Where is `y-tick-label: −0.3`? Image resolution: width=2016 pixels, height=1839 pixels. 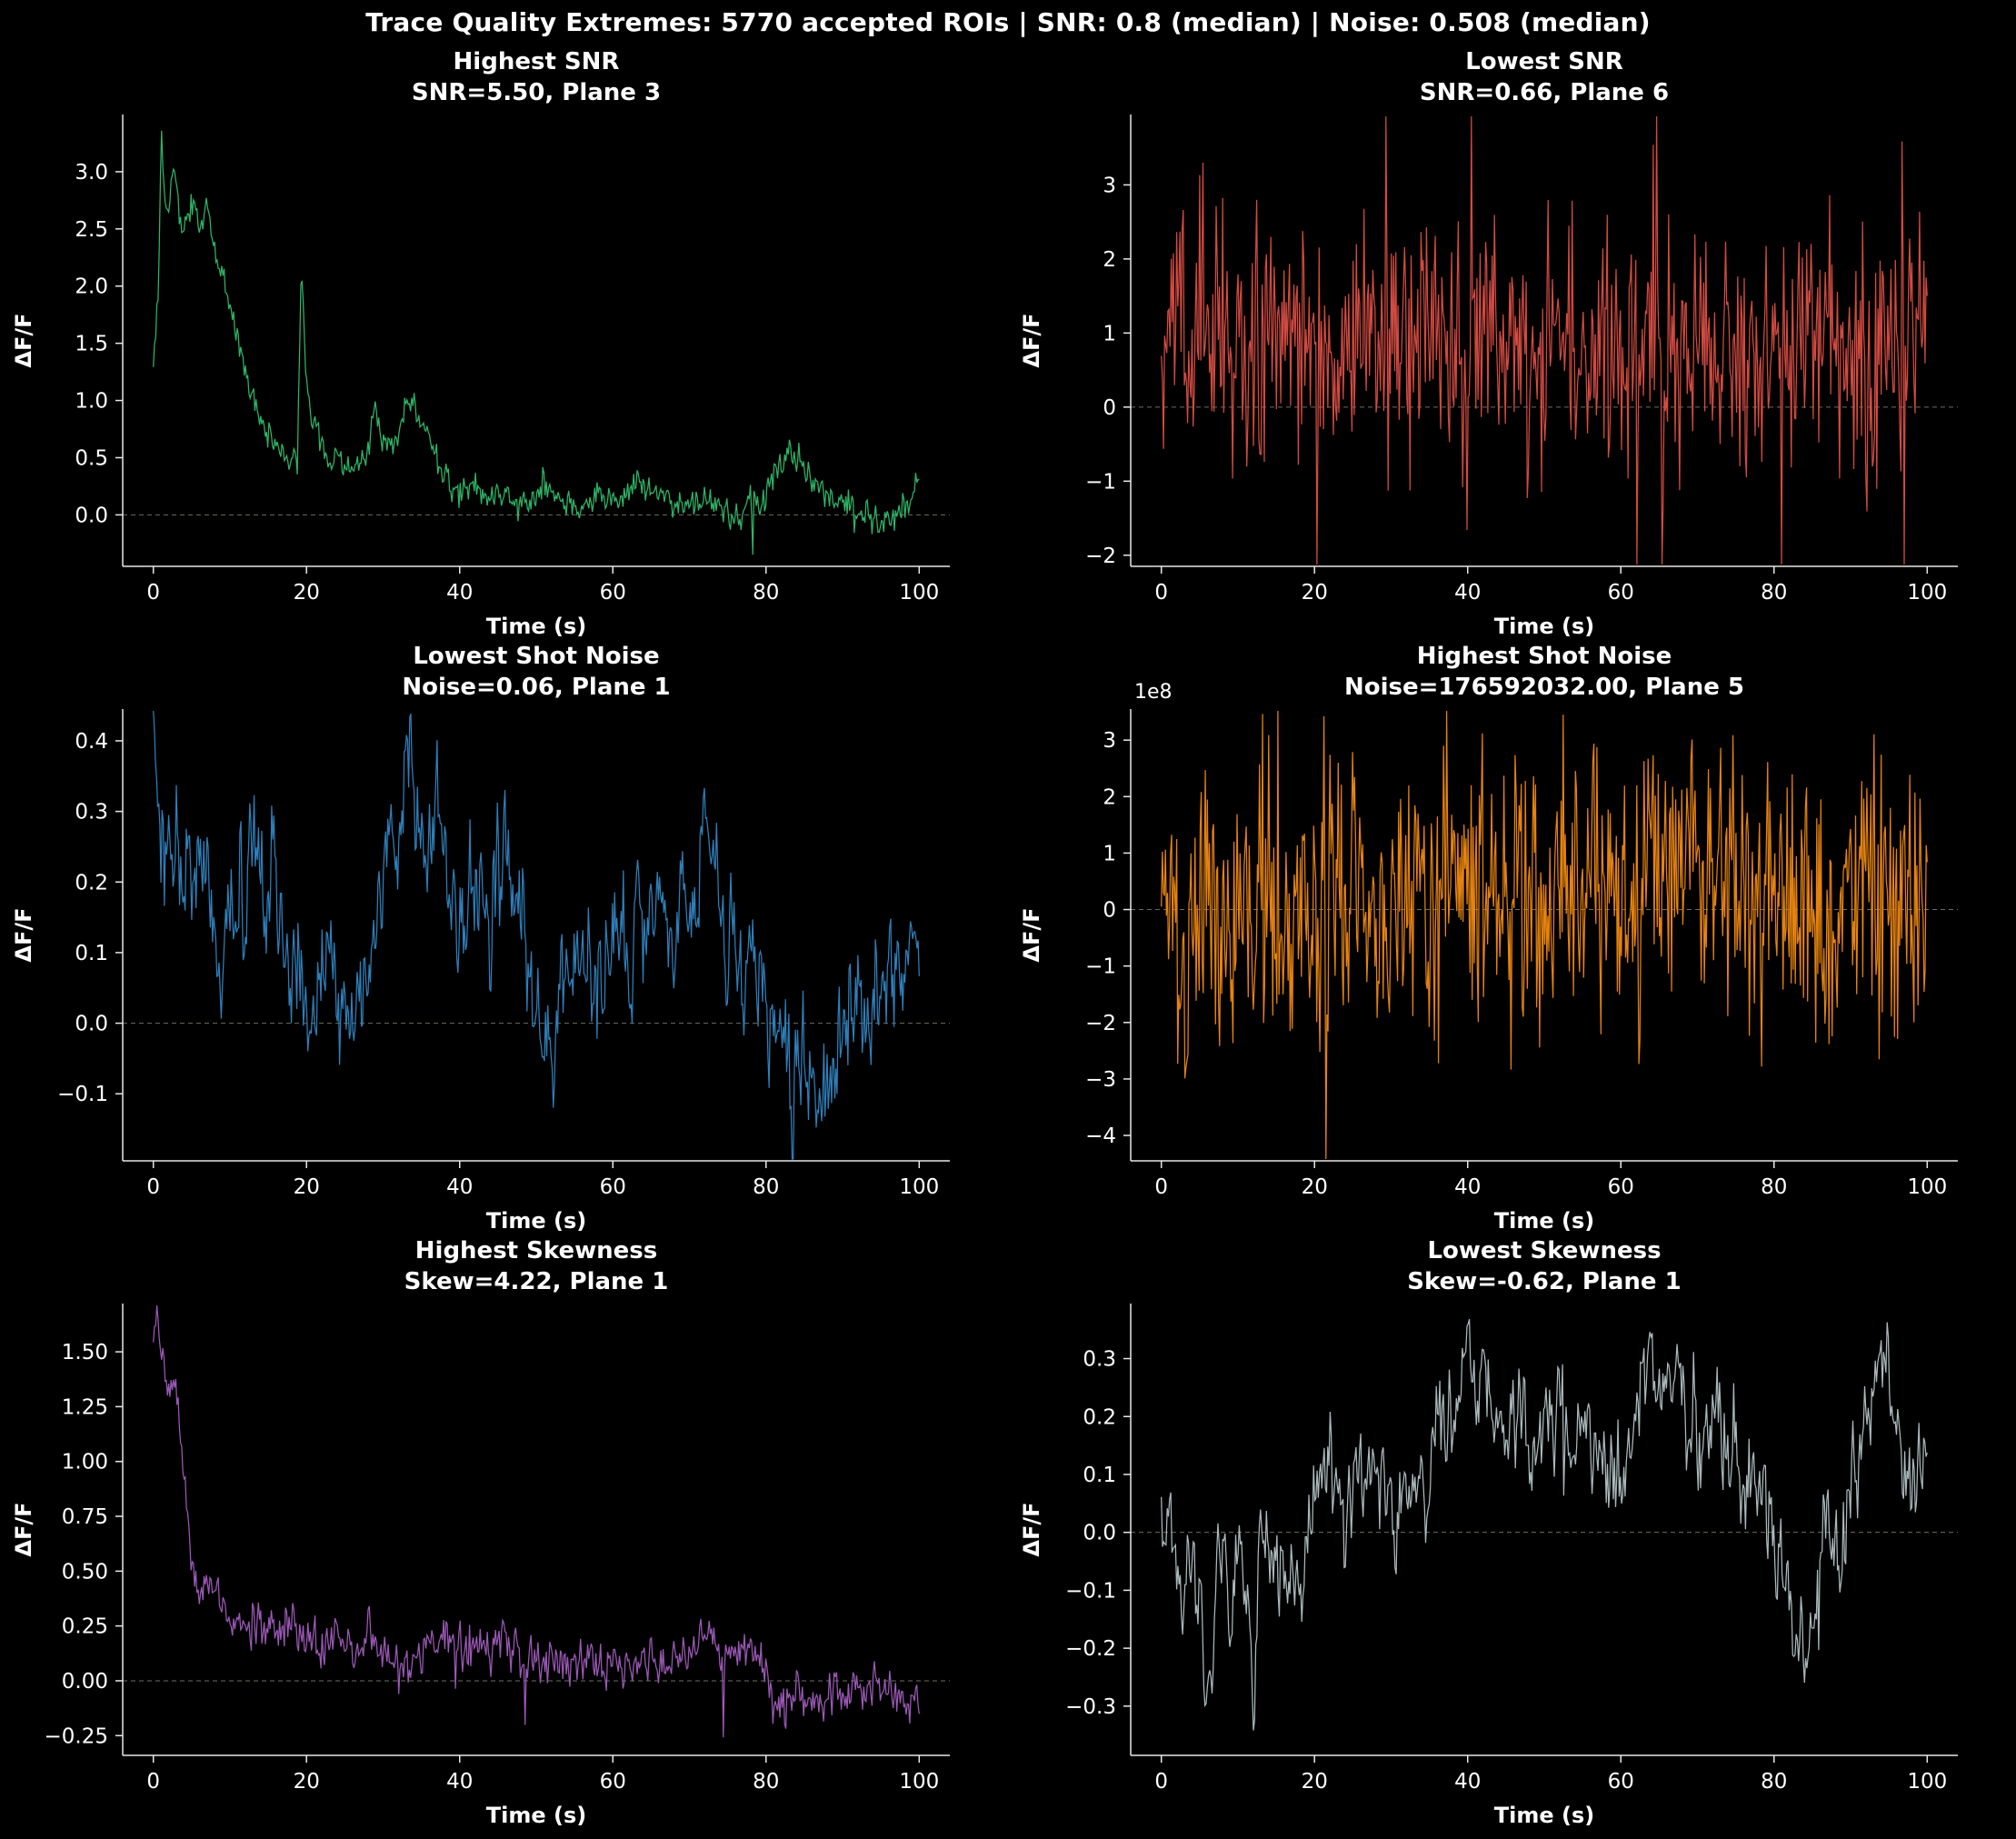 y-tick-label: −0.3 is located at coordinates (1090, 1707).